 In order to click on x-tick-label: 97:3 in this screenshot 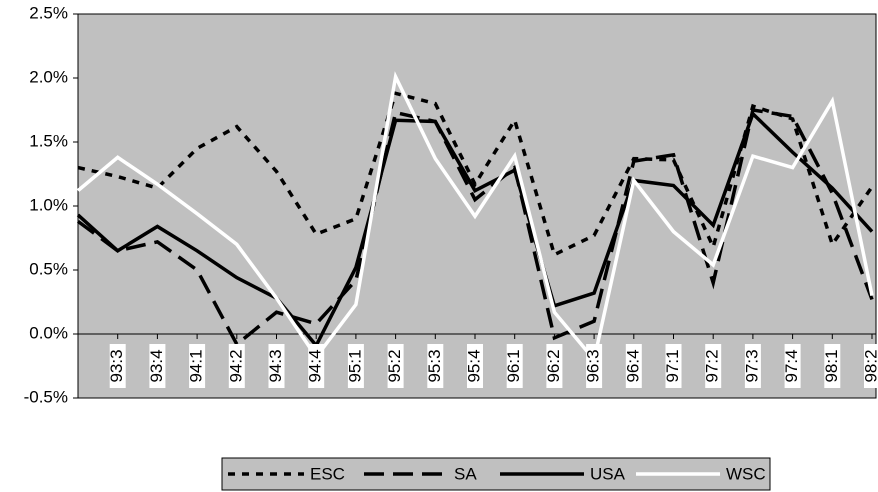, I will do `click(751, 365)`.